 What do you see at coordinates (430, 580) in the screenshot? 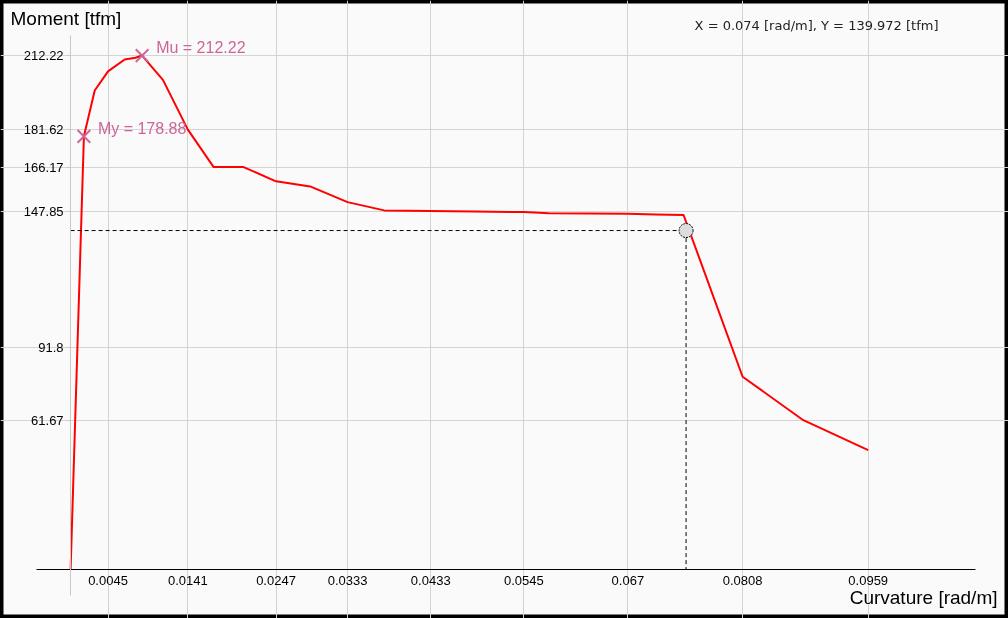
I see `x-tick-label: 0.0433` at bounding box center [430, 580].